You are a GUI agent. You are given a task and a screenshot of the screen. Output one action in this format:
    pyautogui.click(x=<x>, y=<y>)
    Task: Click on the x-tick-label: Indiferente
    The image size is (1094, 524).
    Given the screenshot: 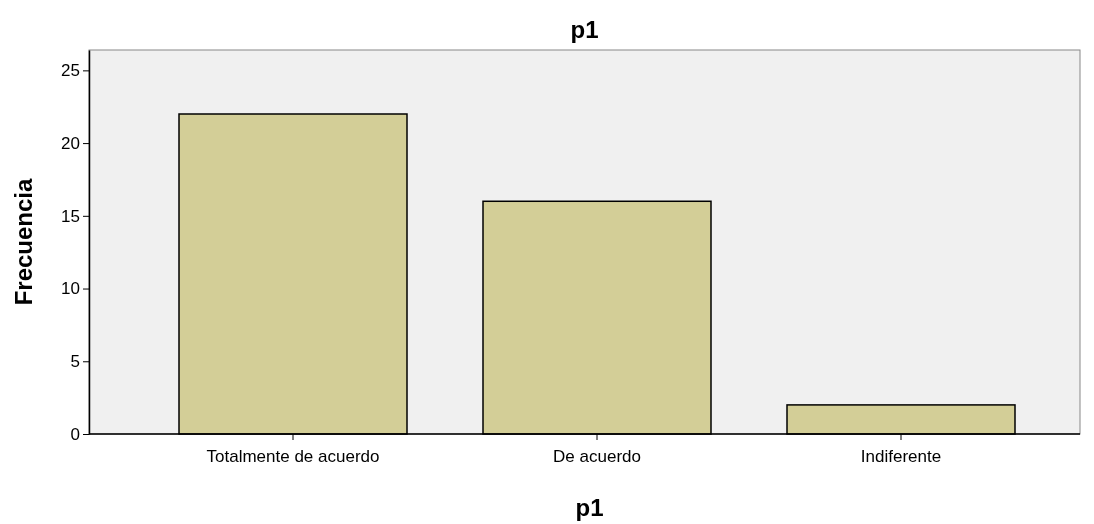 What is the action you would take?
    pyautogui.click(x=901, y=456)
    